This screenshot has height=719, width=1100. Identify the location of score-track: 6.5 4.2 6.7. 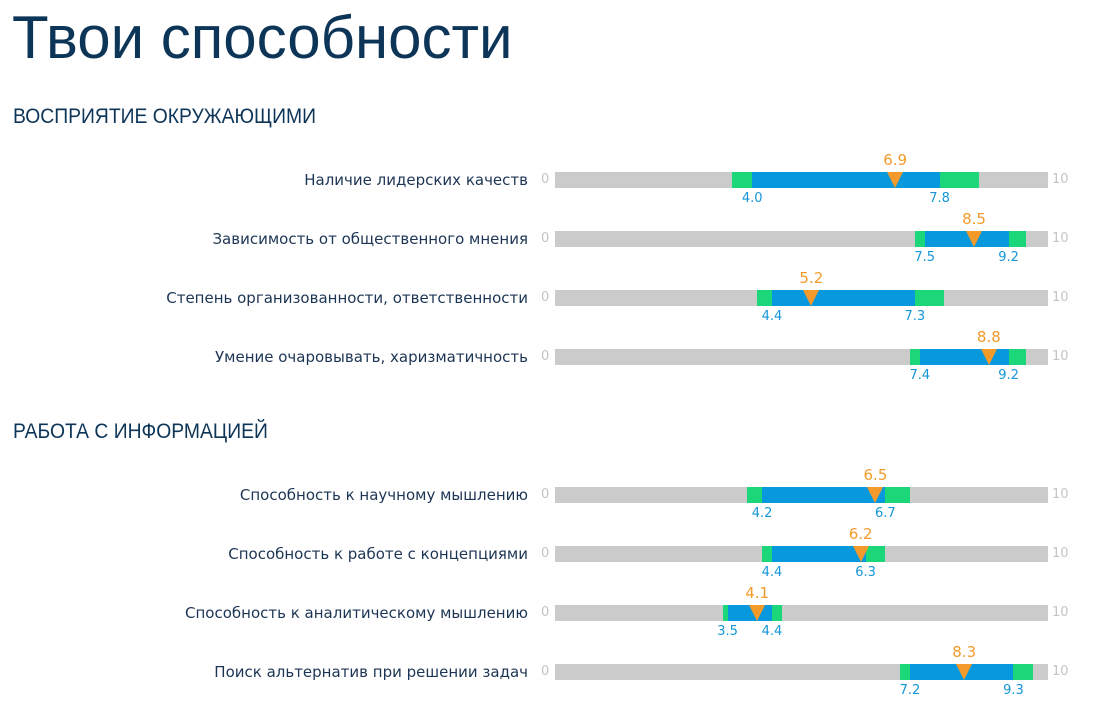
(801, 493).